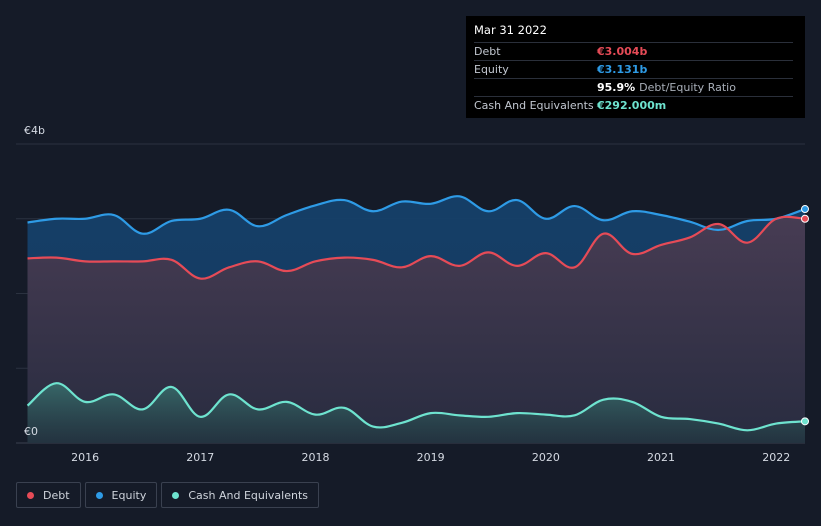 The width and height of the screenshot is (821, 526). What do you see at coordinates (248, 495) in the screenshot?
I see `legend-cash-label: Cash And Equivalents` at bounding box center [248, 495].